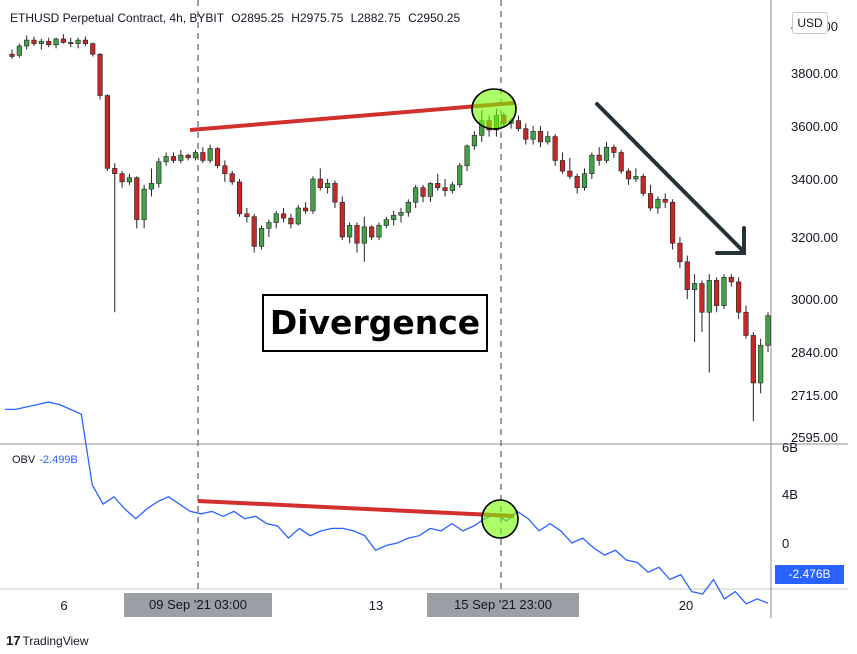 This screenshot has height=654, width=857. What do you see at coordinates (13, 640) in the screenshot?
I see `tradingview-logo-icon: 17` at bounding box center [13, 640].